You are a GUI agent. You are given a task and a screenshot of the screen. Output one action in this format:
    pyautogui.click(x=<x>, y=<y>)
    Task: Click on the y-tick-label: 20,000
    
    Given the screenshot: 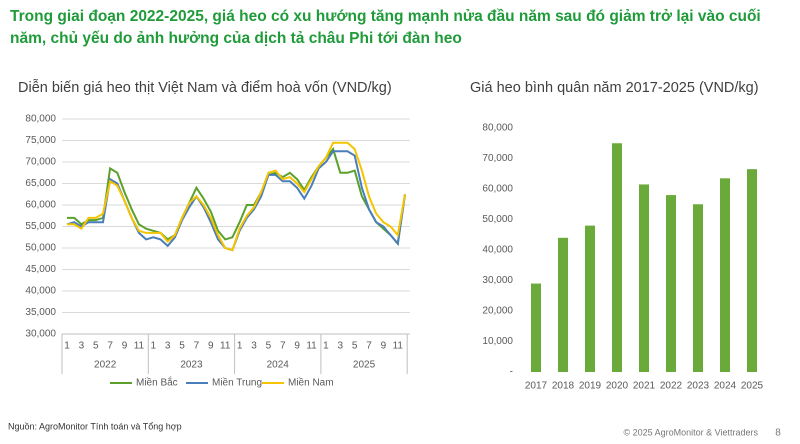 What is the action you would take?
    pyautogui.click(x=497, y=311)
    